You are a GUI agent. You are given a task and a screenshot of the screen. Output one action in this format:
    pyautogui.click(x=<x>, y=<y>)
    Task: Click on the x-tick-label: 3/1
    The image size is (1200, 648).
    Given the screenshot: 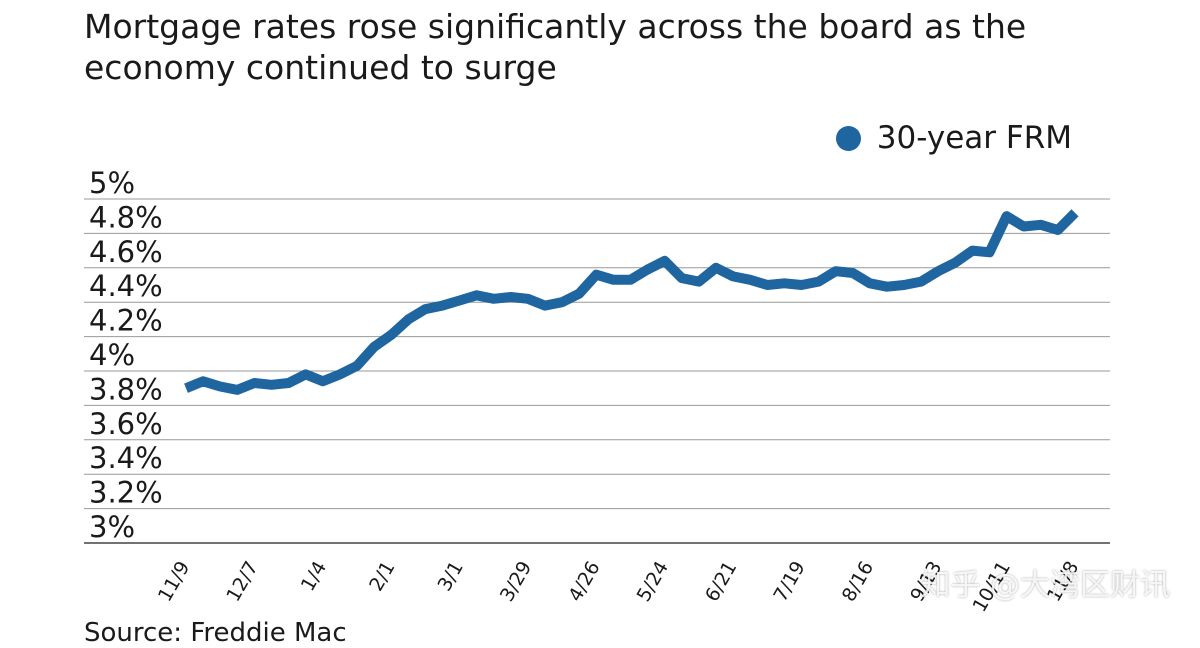 What is the action you would take?
    pyautogui.click(x=451, y=576)
    